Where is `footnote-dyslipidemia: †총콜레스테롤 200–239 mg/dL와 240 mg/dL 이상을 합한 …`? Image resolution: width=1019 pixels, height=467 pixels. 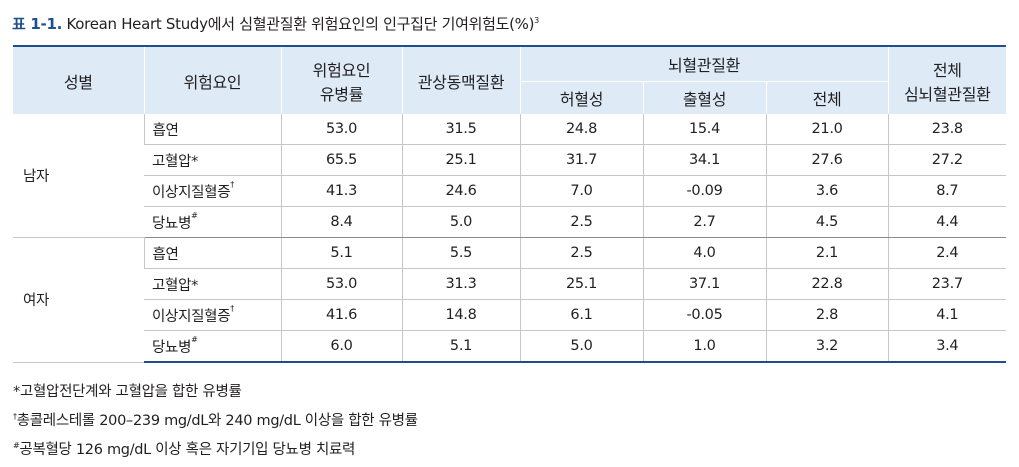
footnote-dyslipidemia: †총콜레스테롤 200–239 mg/dL와 240 mg/dL 이상을 합한 … is located at coordinates (215, 419).